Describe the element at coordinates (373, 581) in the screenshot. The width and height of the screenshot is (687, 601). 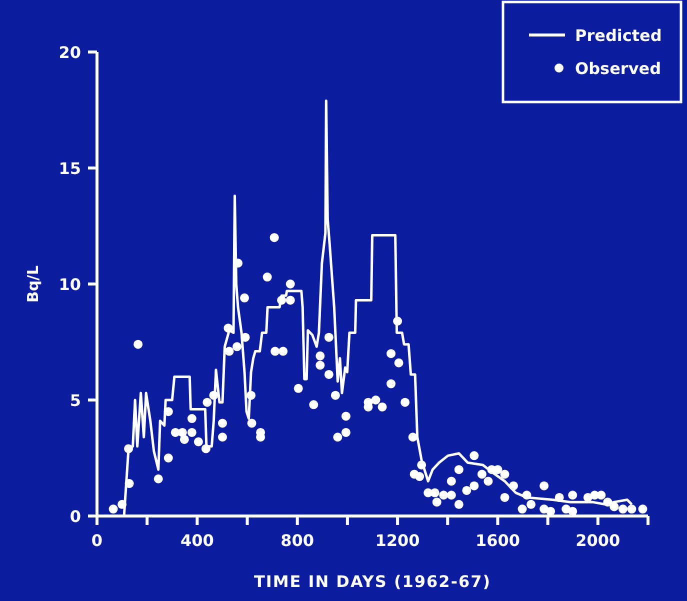
I see `x-axis-title: TIME IN DAYS (1962-67)` at that location.